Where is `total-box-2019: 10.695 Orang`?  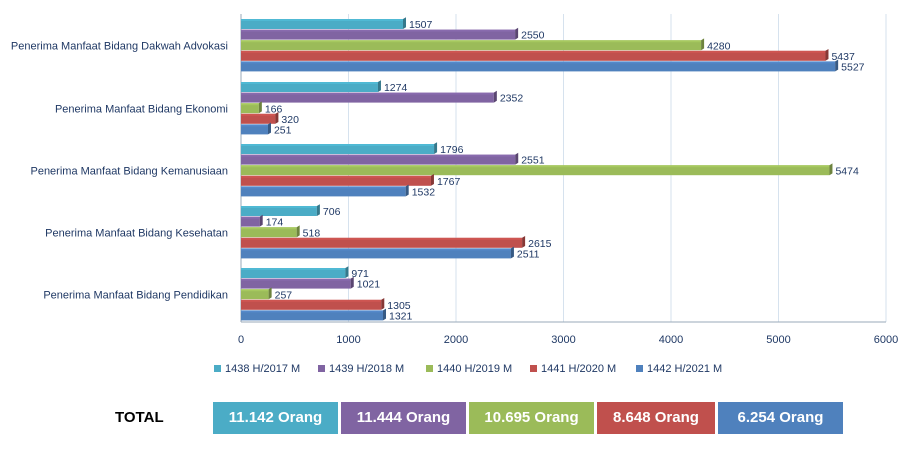 total-box-2019: 10.695 Orang is located at coordinates (531, 418).